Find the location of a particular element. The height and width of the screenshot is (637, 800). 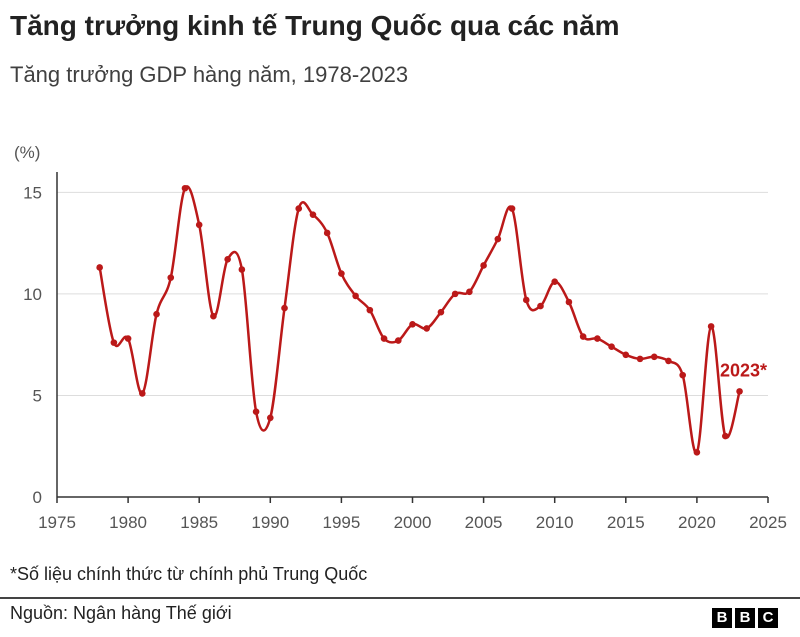

footer-divider is located at coordinates (400, 598).